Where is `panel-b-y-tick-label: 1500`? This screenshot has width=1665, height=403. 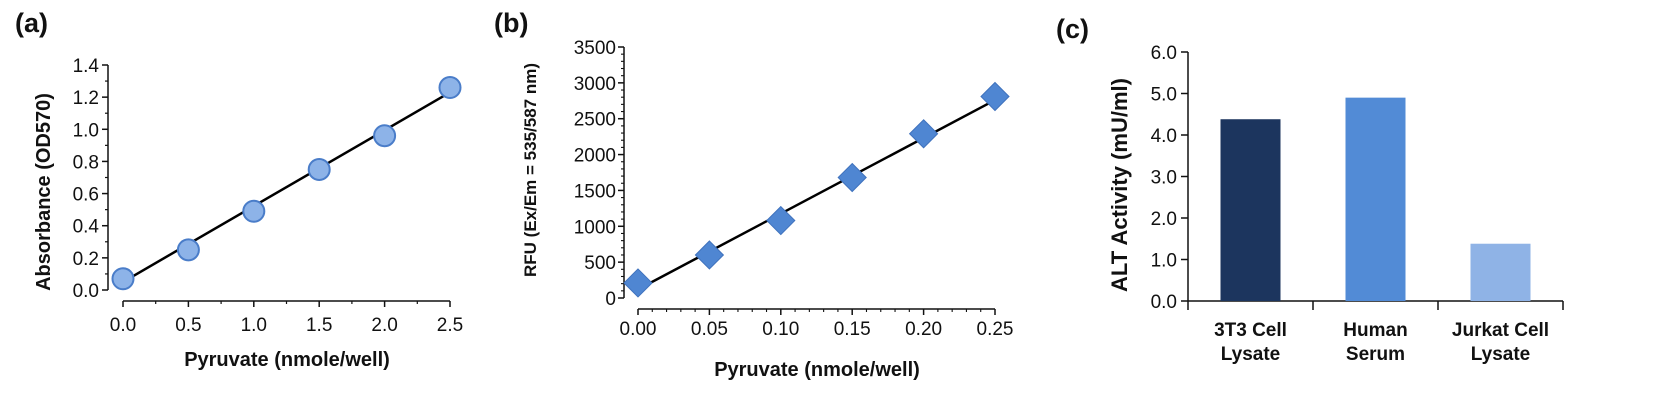
panel-b-y-tick-label: 1500 is located at coordinates (595, 191).